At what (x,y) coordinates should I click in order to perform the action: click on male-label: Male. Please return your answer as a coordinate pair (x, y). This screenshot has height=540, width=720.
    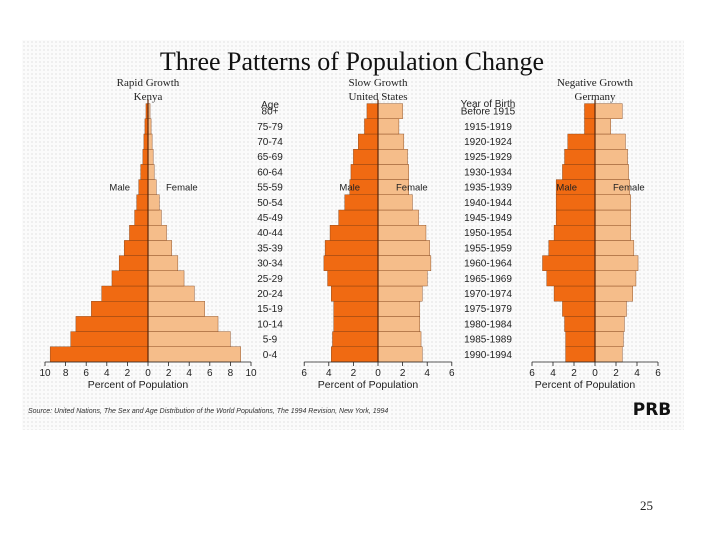
    Looking at the image, I should click on (566, 188).